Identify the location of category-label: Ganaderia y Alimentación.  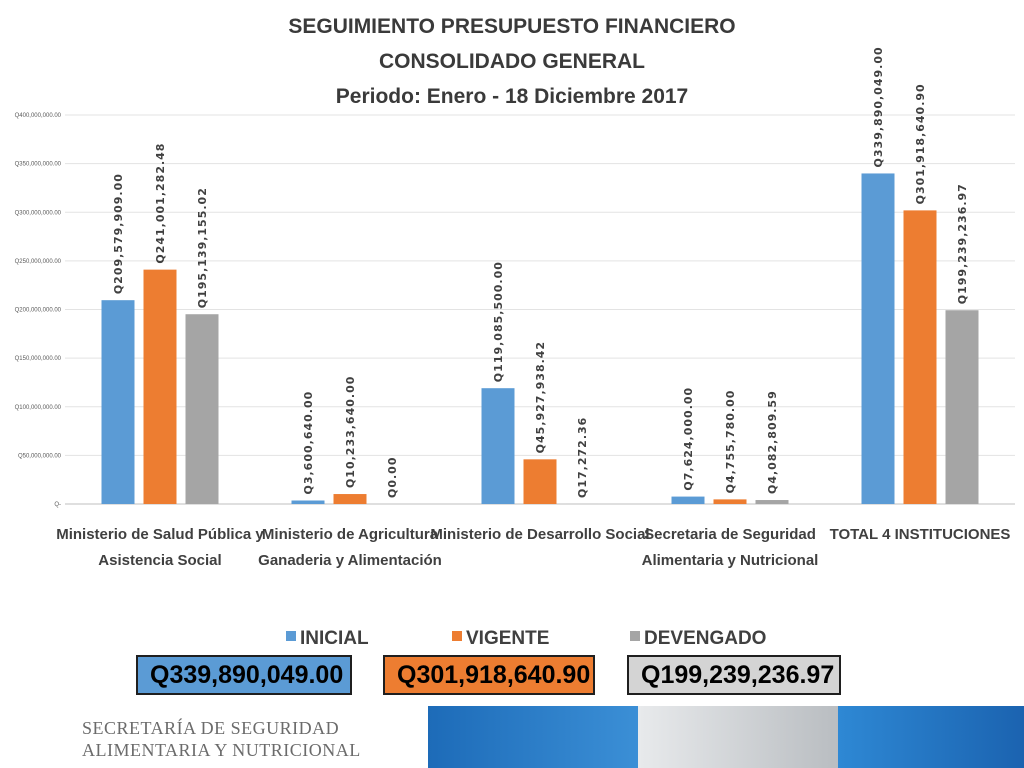
(350, 560).